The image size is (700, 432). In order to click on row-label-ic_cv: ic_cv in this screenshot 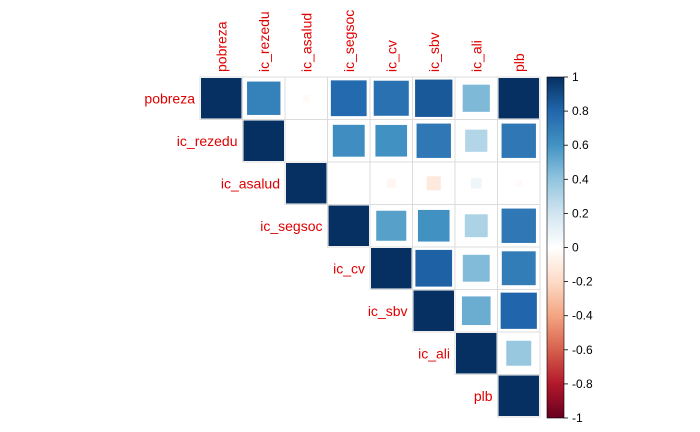, I will do `click(349, 268)`.